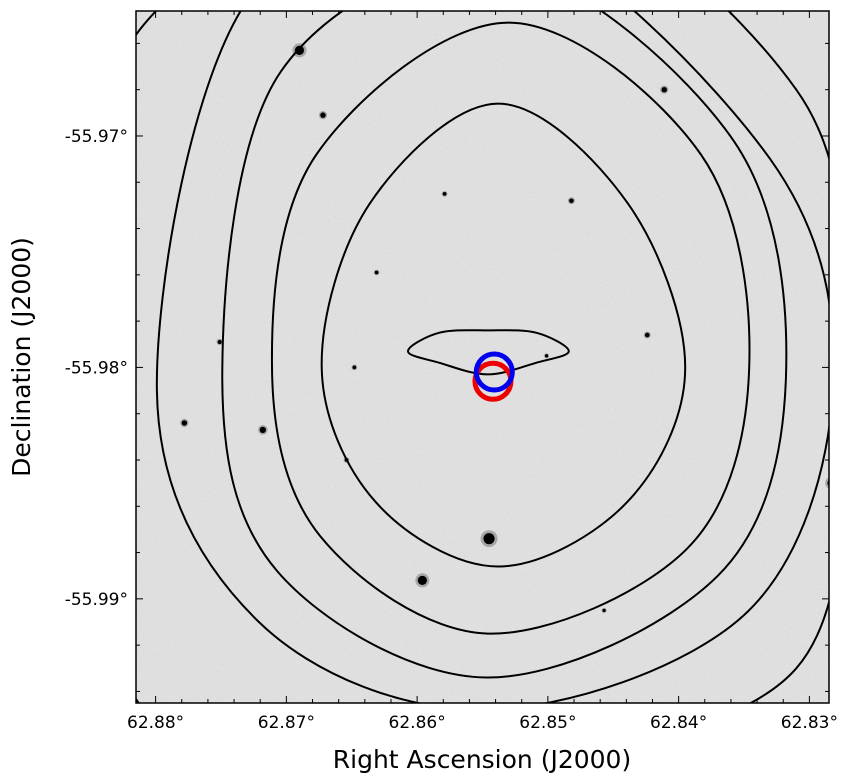  Describe the element at coordinates (155, 723) in the screenshot. I see `x-tick-label-0: 62.88°` at that location.